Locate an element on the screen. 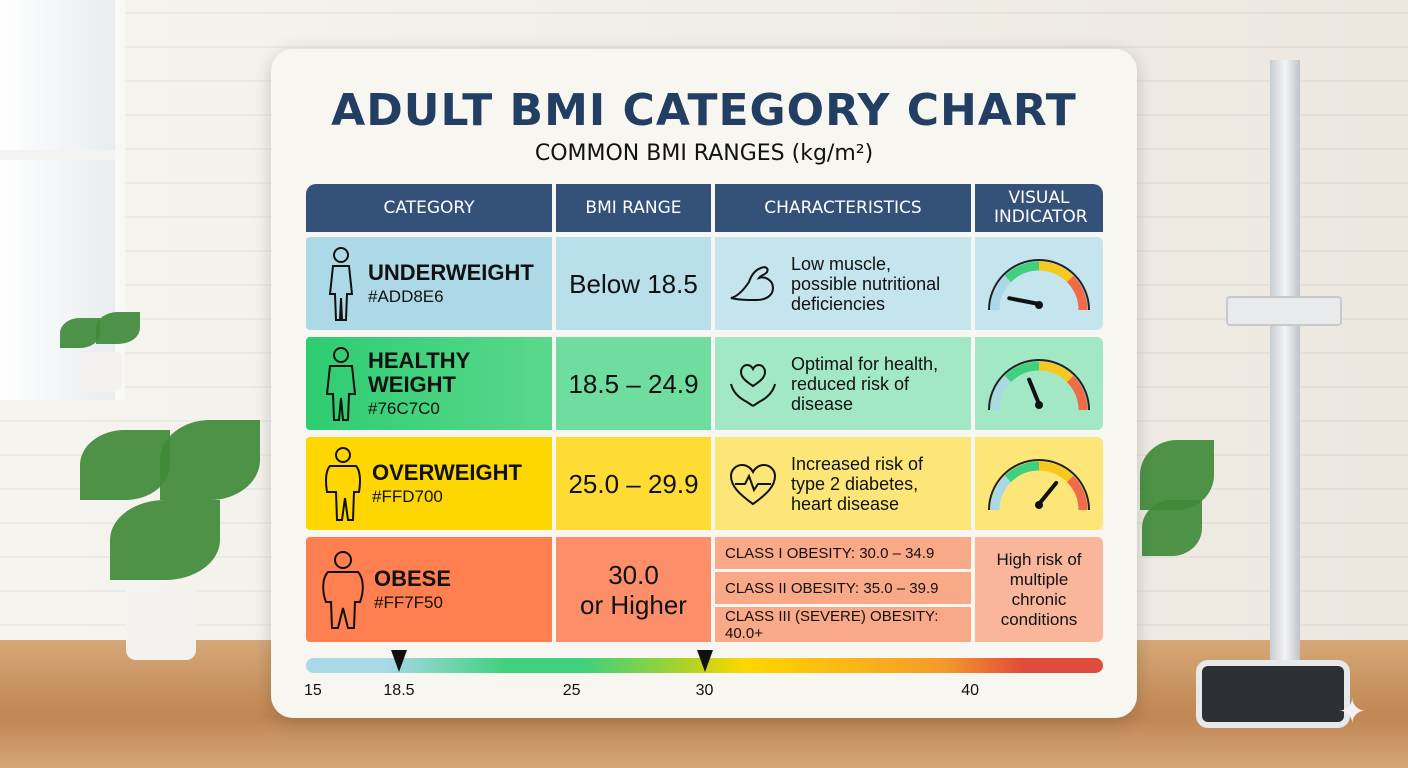 The width and height of the screenshot is (1408, 768). person-obese-icon is located at coordinates (343, 589).